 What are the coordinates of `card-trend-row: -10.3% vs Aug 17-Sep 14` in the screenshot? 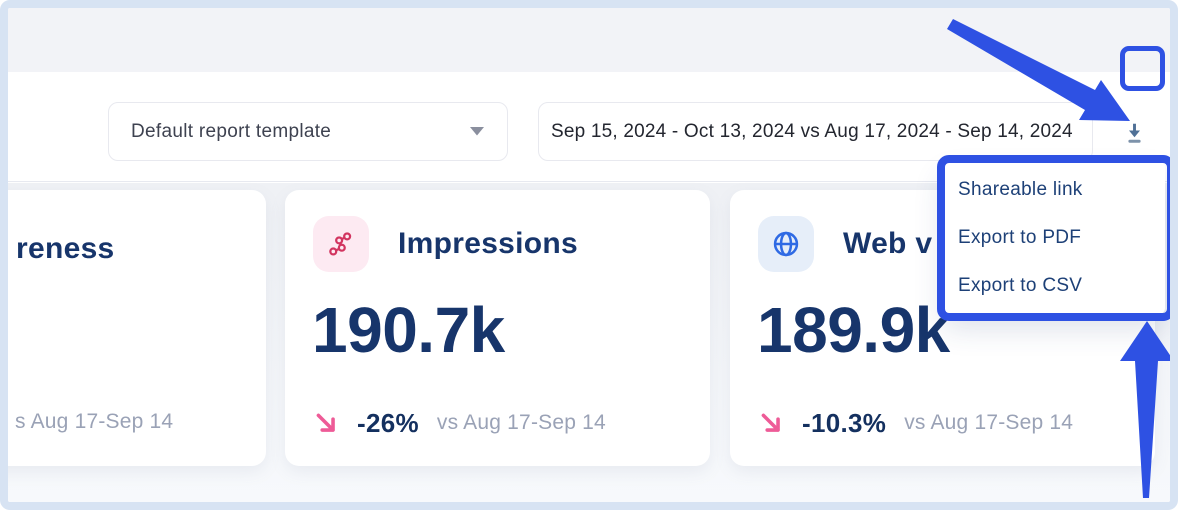 It's located at (915, 423).